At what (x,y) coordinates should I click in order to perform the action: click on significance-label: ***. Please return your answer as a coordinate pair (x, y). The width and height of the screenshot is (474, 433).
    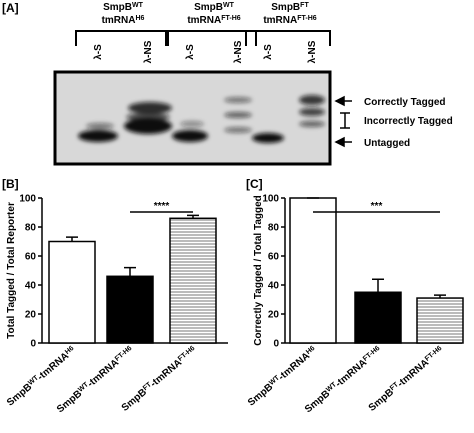
    Looking at the image, I should click on (377, 206).